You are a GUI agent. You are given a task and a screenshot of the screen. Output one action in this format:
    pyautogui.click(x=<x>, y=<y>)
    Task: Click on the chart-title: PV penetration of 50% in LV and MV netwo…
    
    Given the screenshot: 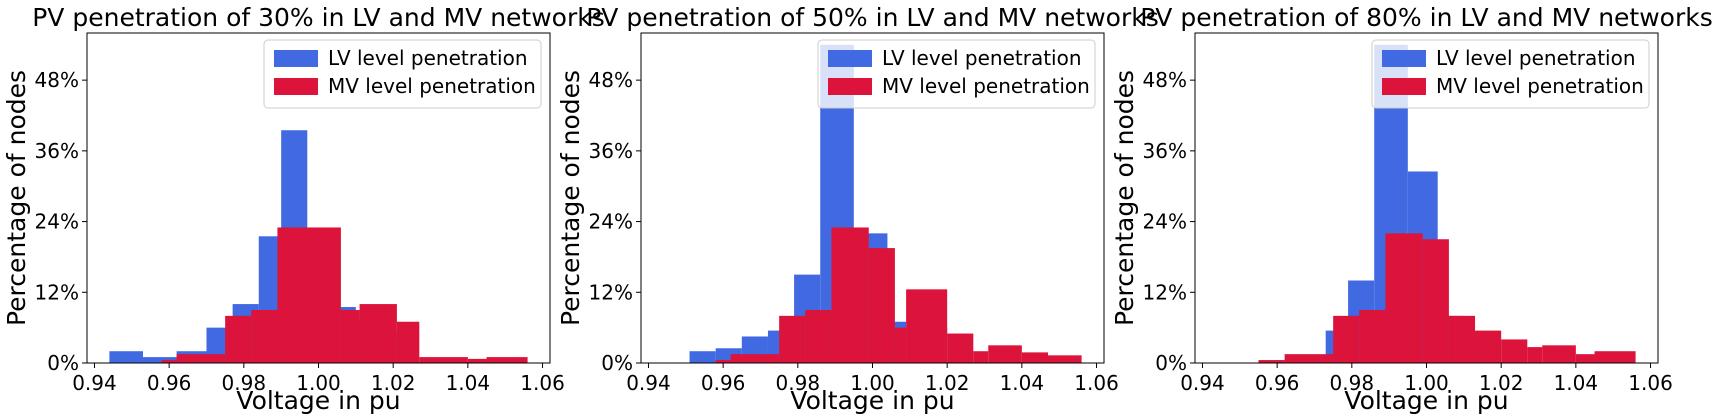 What is the action you would take?
    pyautogui.click(x=872, y=17)
    